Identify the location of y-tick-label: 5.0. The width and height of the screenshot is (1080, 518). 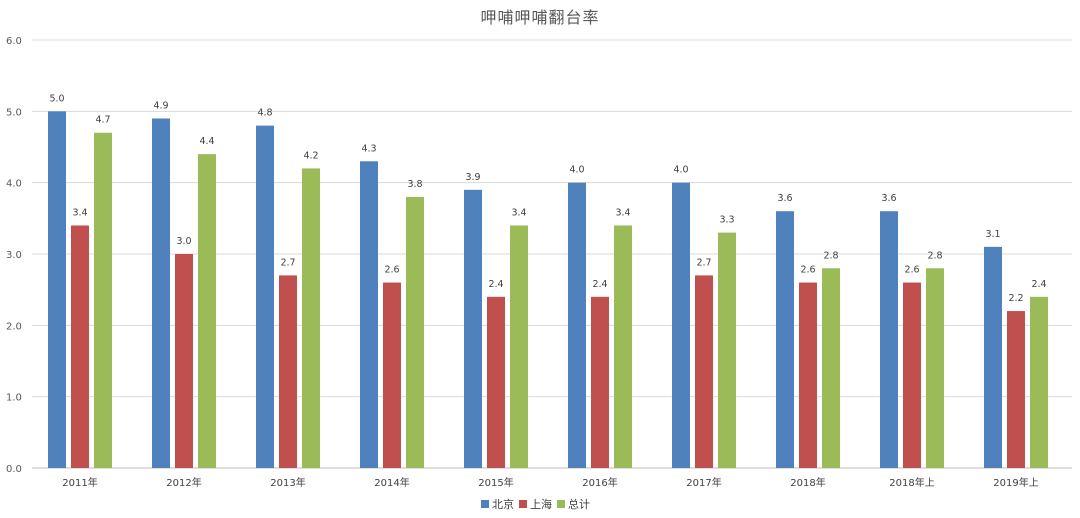
(14, 112).